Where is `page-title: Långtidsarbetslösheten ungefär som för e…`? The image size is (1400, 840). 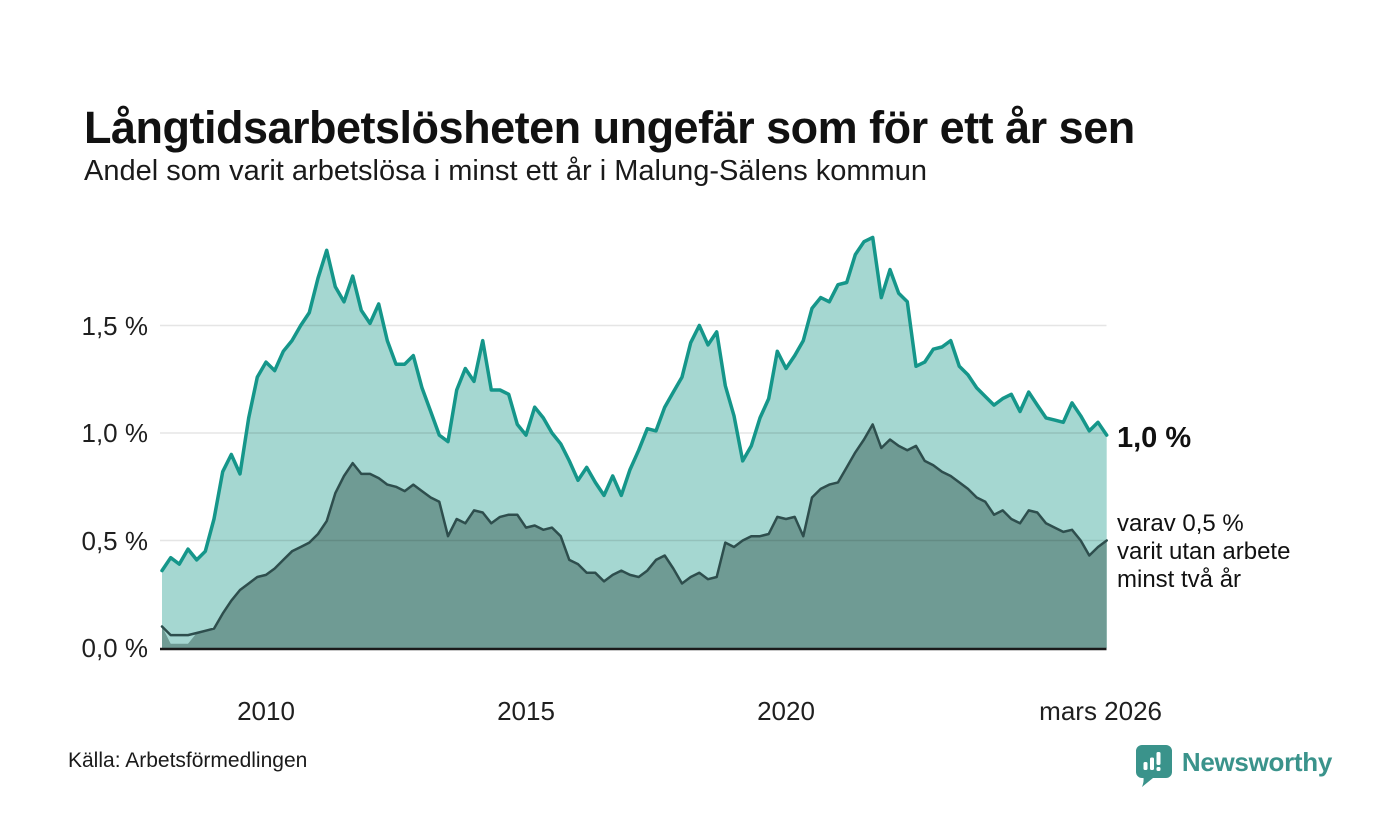
page-title: Långtidsarbetslösheten ungefär som för e… is located at coordinates (609, 128).